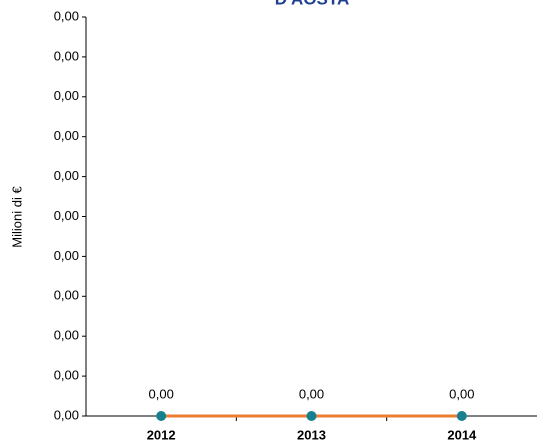 The width and height of the screenshot is (537, 446). I want to click on x-tick-label: 2013, so click(311, 434).